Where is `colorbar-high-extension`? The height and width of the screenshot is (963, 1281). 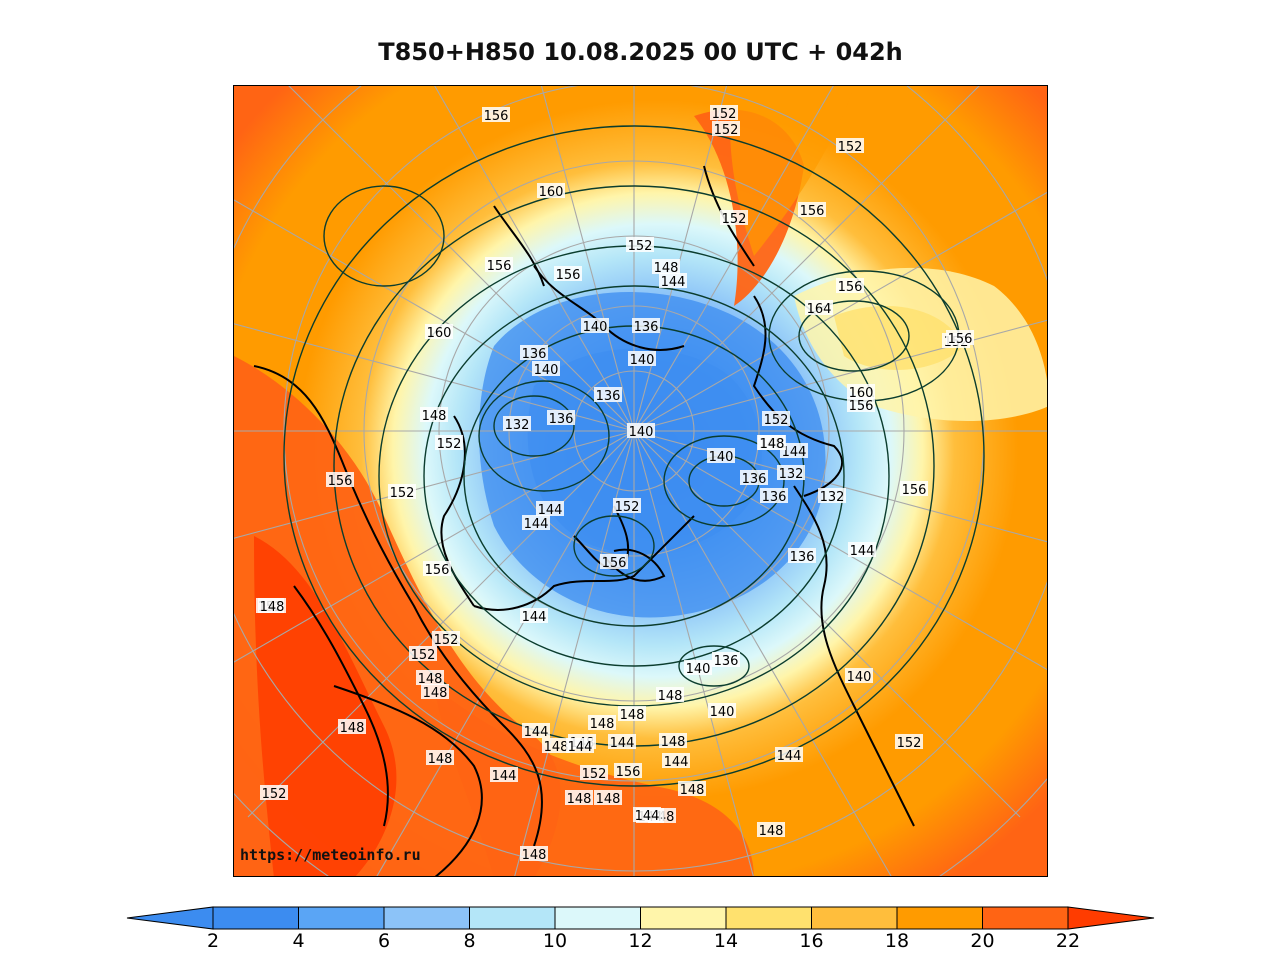
colorbar-high-extension is located at coordinates (1111, 918).